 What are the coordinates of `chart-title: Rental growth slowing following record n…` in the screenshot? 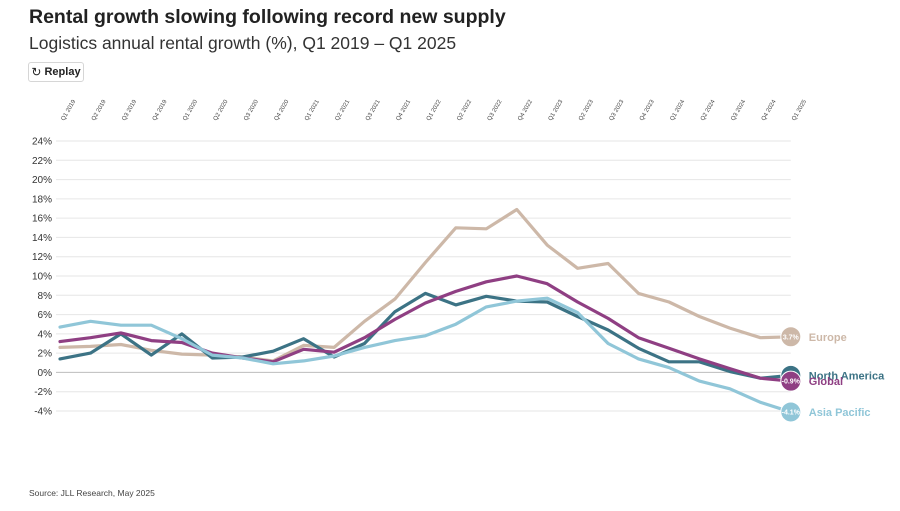 It's located at (267, 17).